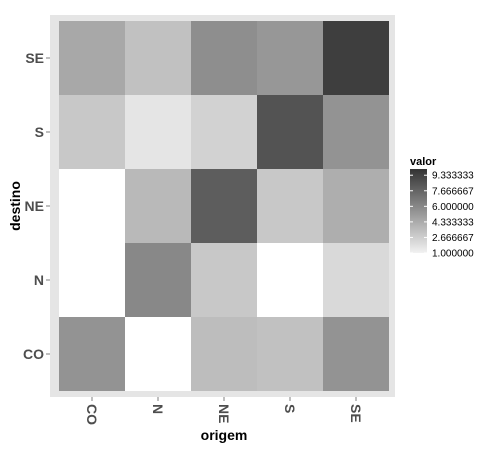 This screenshot has width=500, height=450. What do you see at coordinates (224, 58) in the screenshot?
I see `heatmap-cell-NE-SE` at bounding box center [224, 58].